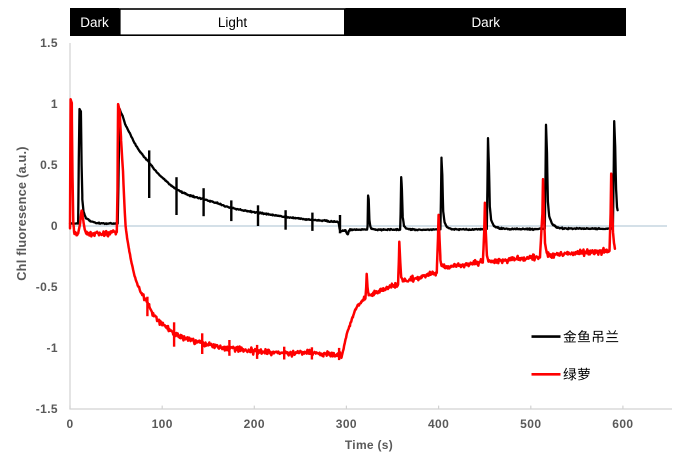  What do you see at coordinates (233, 22) in the screenshot?
I see `svg-text: Light` at bounding box center [233, 22].